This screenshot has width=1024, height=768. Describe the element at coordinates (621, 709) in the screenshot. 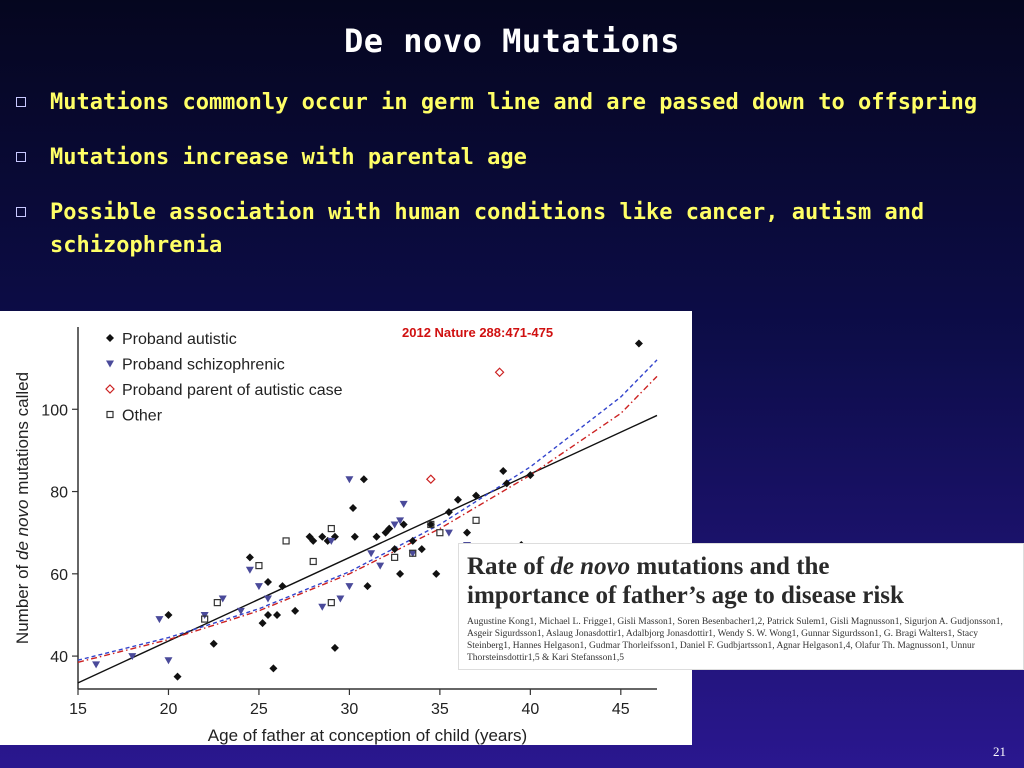

I see `x-tick-label: 45` at that location.